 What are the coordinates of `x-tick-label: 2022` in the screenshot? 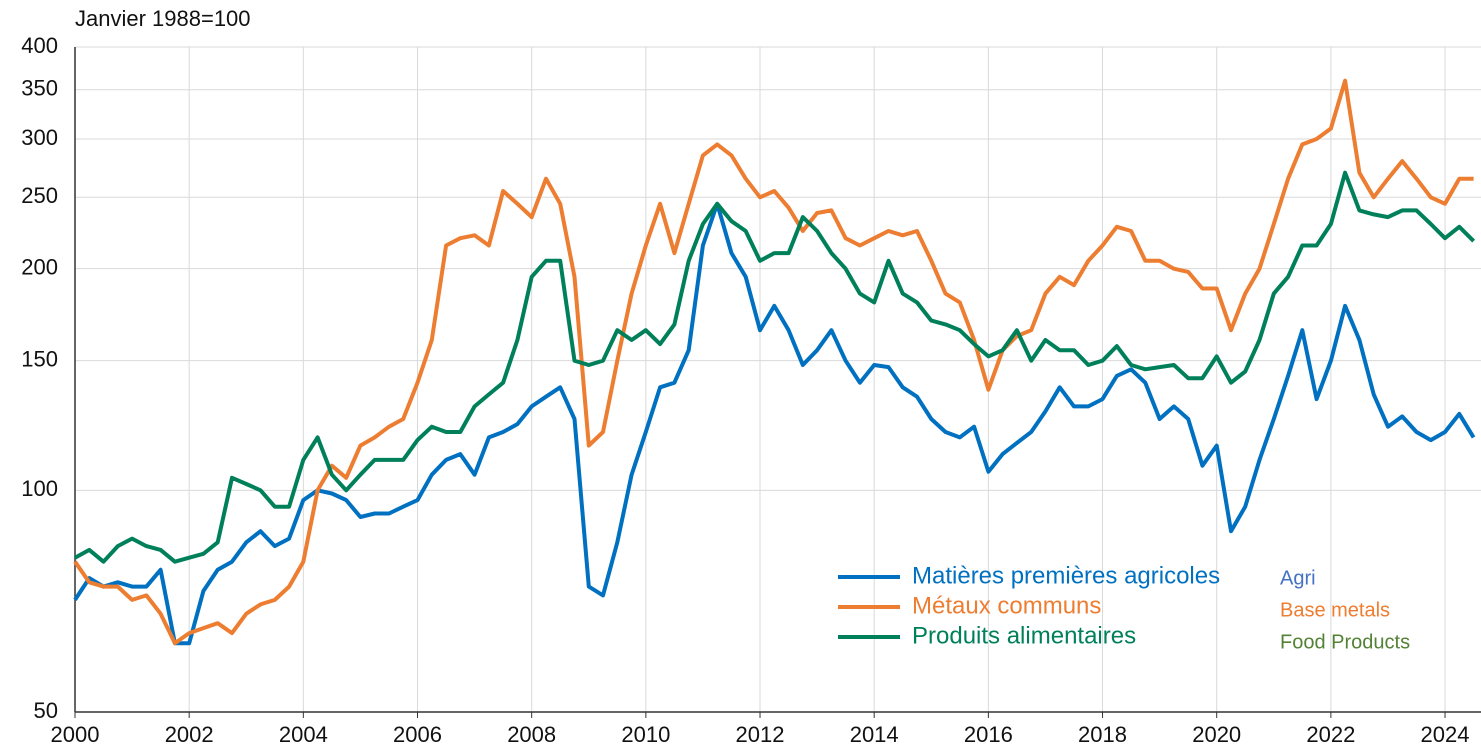 It's located at (1330, 734).